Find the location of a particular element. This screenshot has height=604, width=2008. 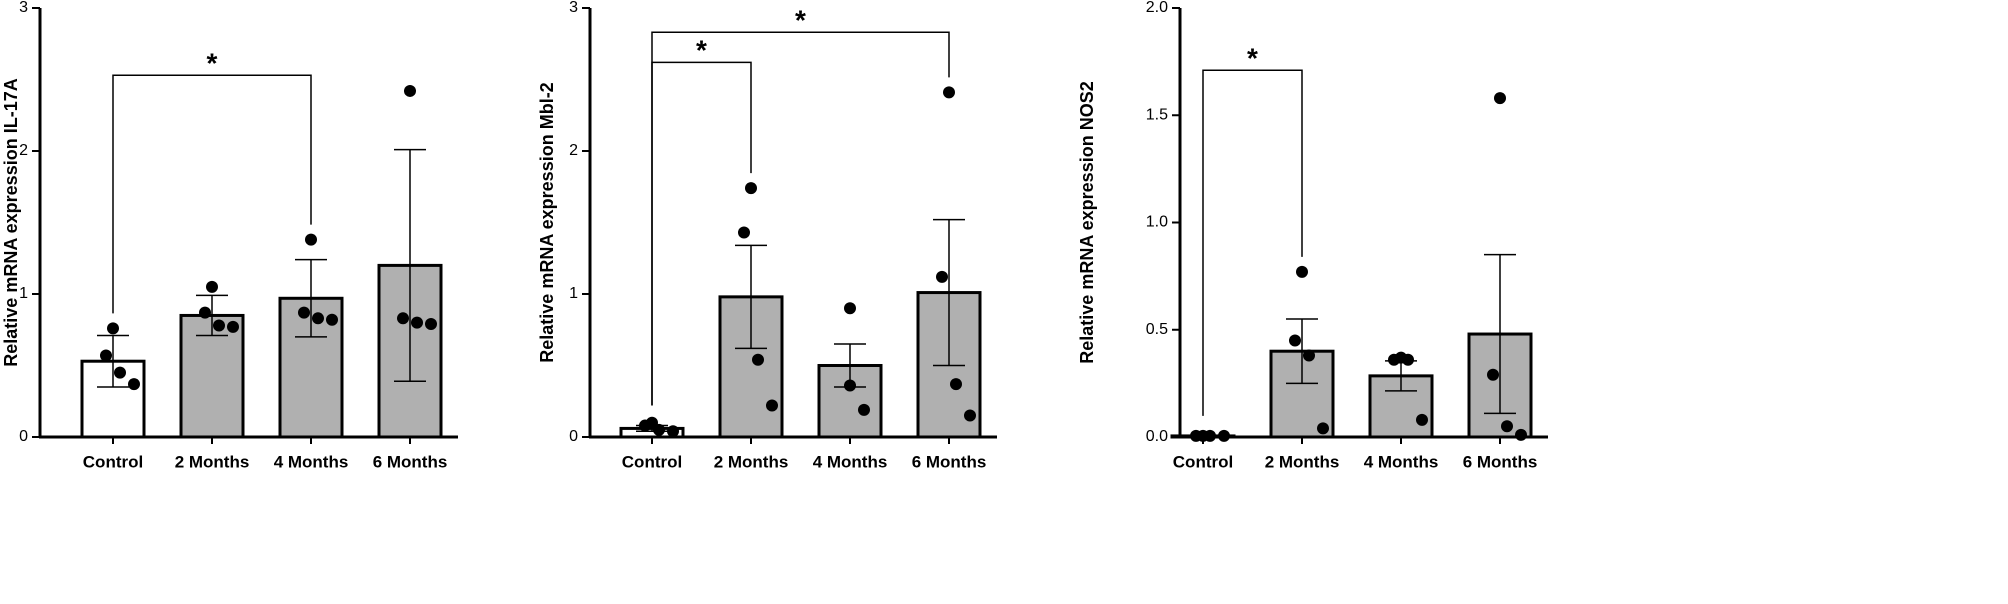

y-tick-label: 2.0 is located at coordinates (1157, 8).